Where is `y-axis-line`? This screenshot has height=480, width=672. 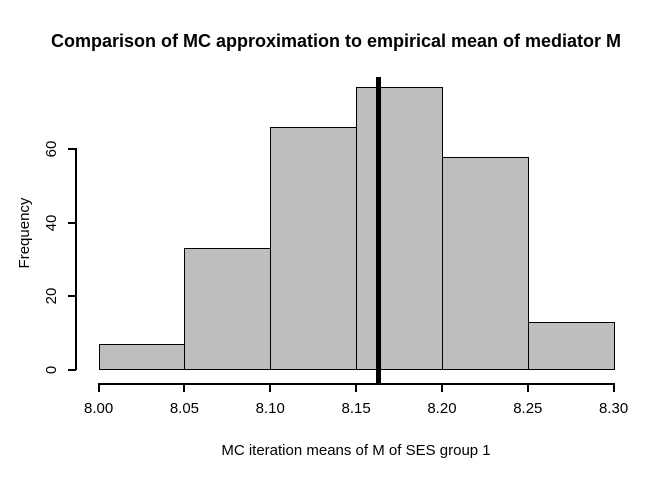
y-axis-line is located at coordinates (76, 259).